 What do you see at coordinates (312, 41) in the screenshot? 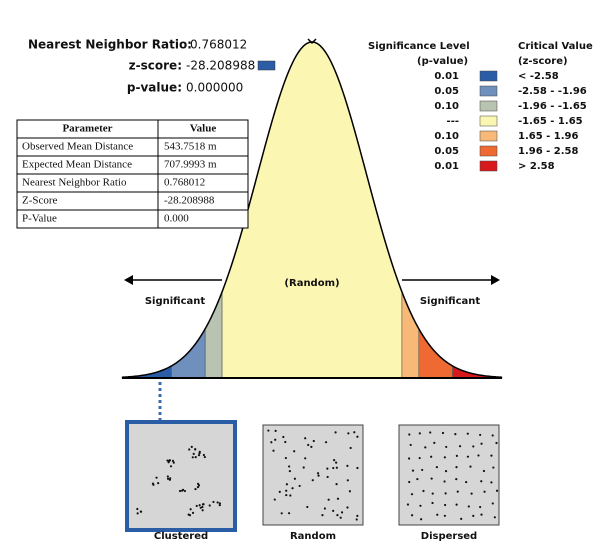
I see `peak-mark` at bounding box center [312, 41].